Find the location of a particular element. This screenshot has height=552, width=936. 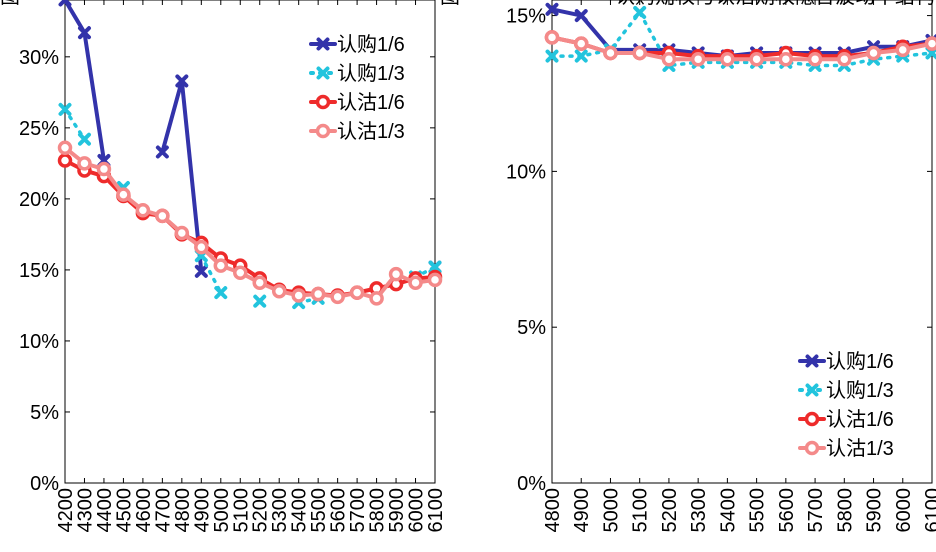

x-tick-label: 4400 is located at coordinates (105, 510).